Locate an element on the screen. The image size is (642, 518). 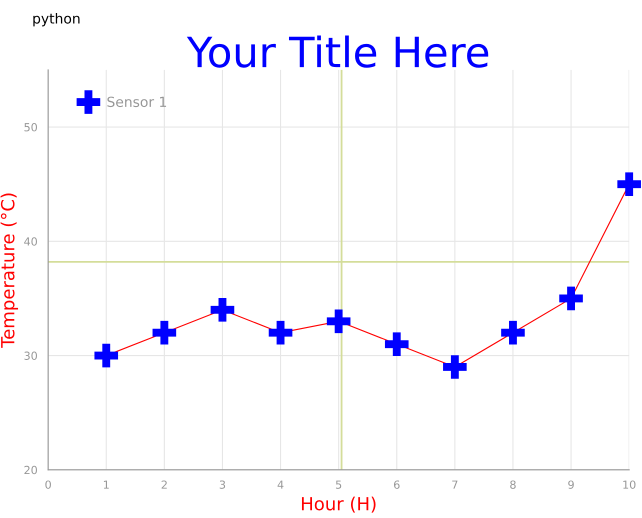
y-tick-label: 50 is located at coordinates (30, 127).